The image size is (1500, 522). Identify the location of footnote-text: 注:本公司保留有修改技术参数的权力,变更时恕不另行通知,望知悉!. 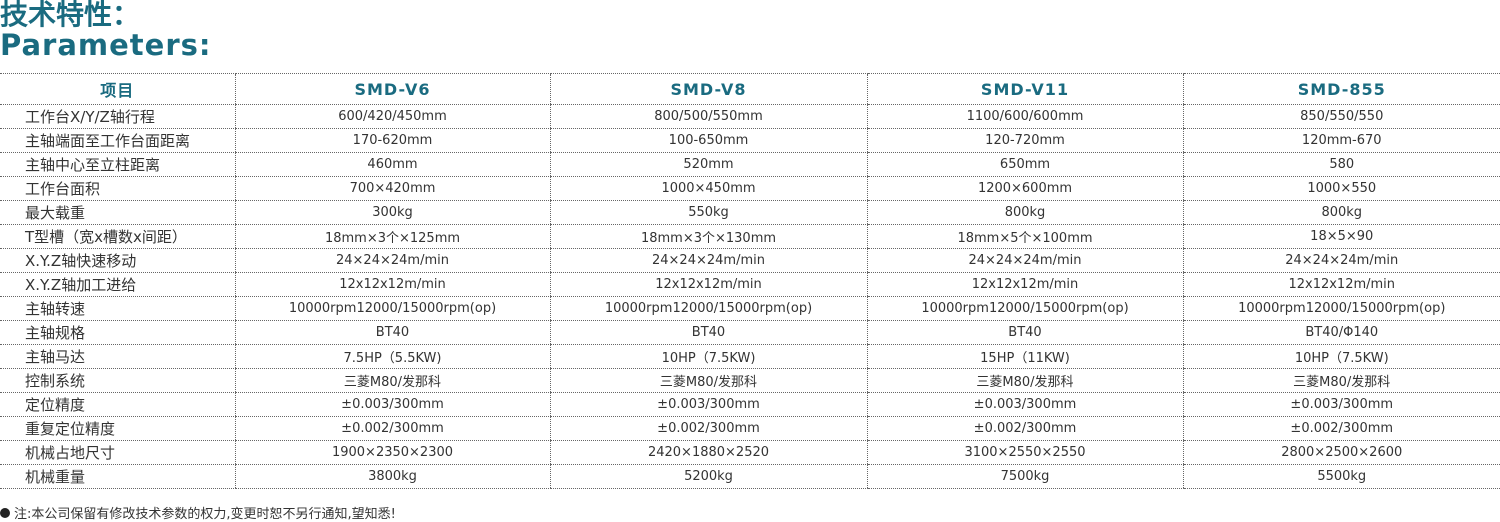
(205, 514).